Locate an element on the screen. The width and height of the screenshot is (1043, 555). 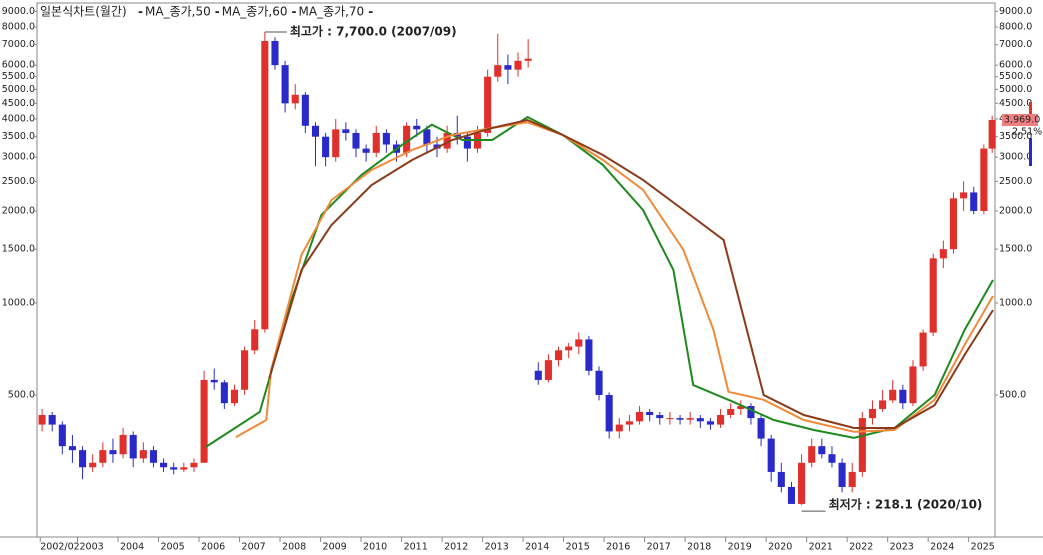
x-tick-label: 2013 is located at coordinates (497, 547).